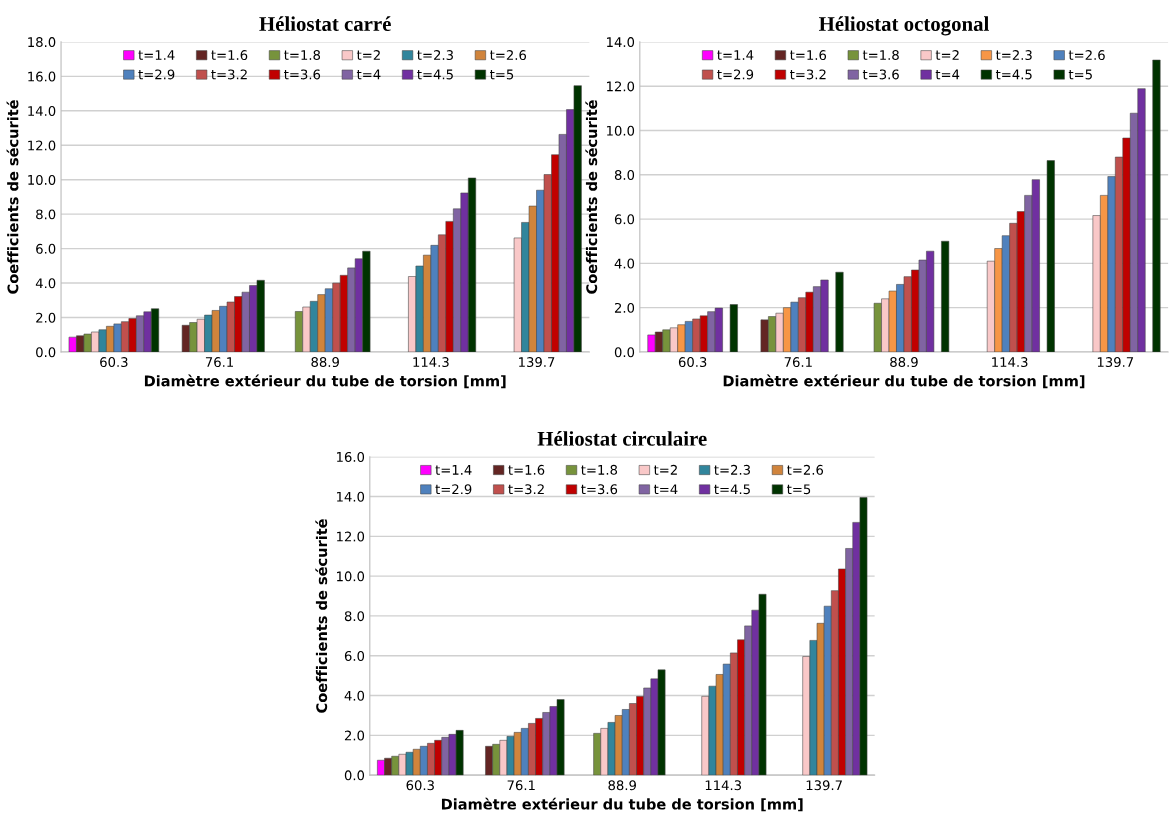  What do you see at coordinates (622, 438) in the screenshot?
I see `chart-title: Héliostat circulaire` at bounding box center [622, 438].